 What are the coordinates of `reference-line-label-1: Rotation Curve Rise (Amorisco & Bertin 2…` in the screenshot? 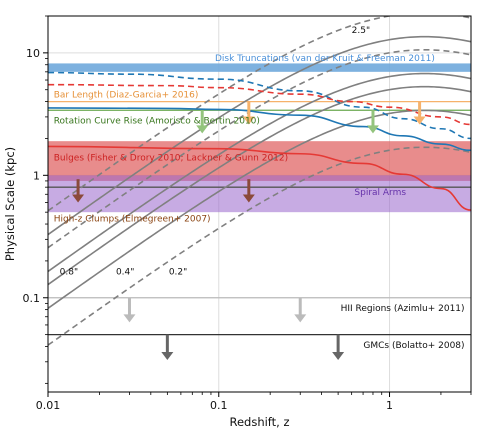 It's located at (157, 121).